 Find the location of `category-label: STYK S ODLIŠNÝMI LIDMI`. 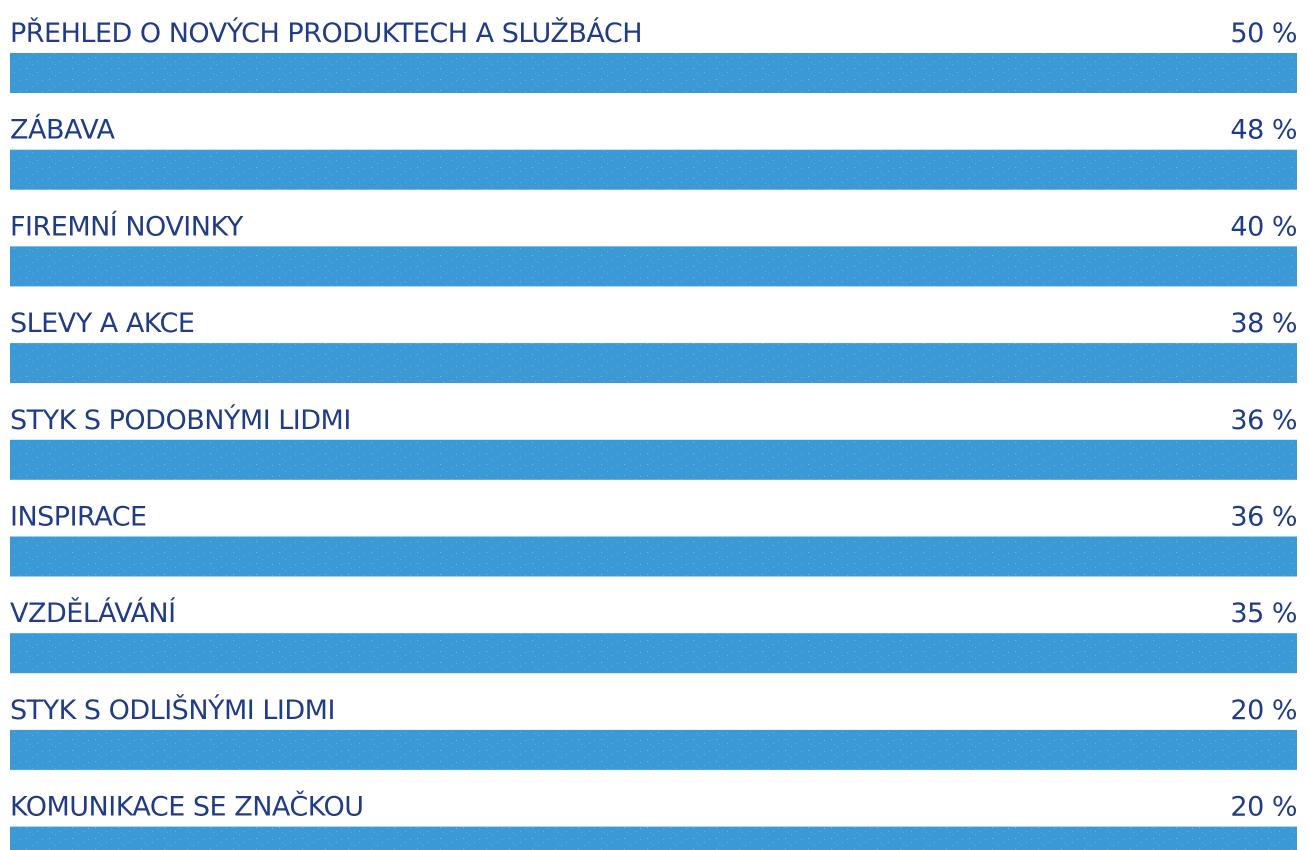

category-label: STYK S ODLIŠNÝMI LIDMI is located at coordinates (172, 710).